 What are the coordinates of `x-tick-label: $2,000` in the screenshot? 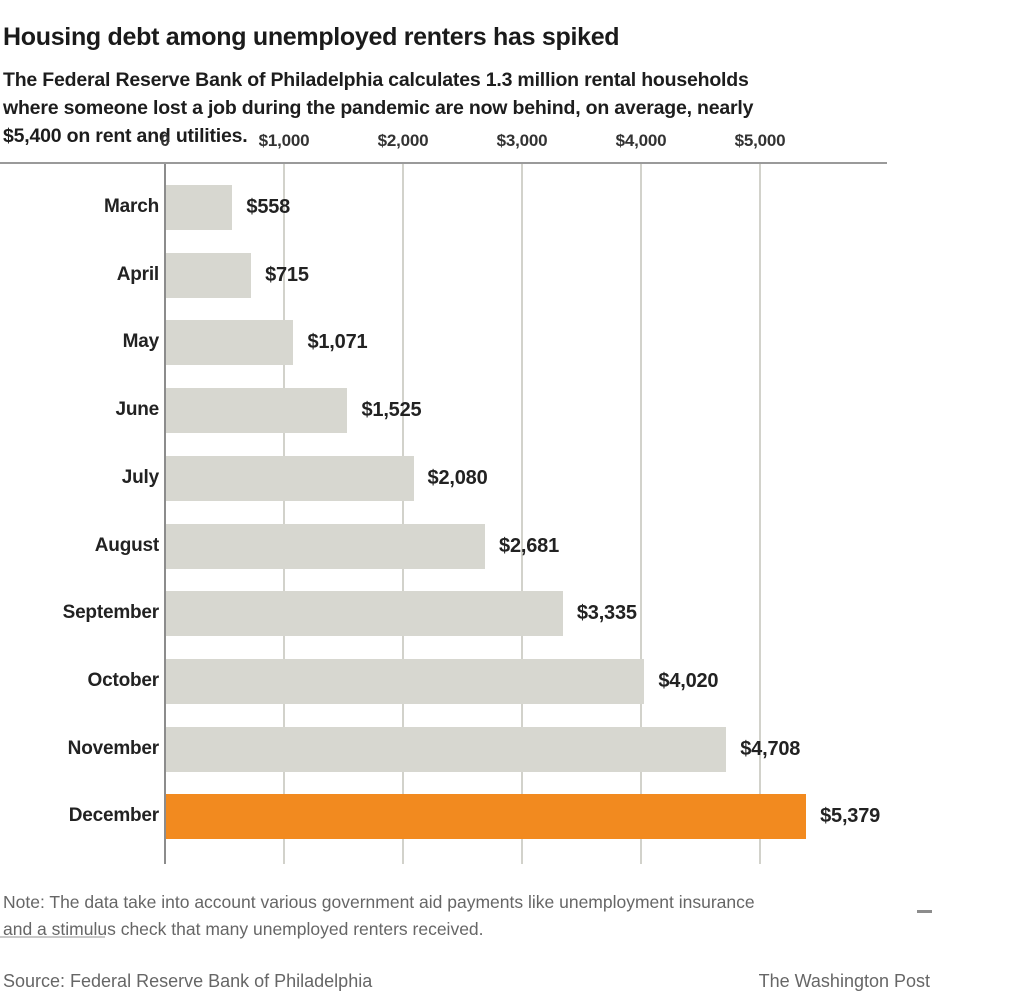 It's located at (403, 140).